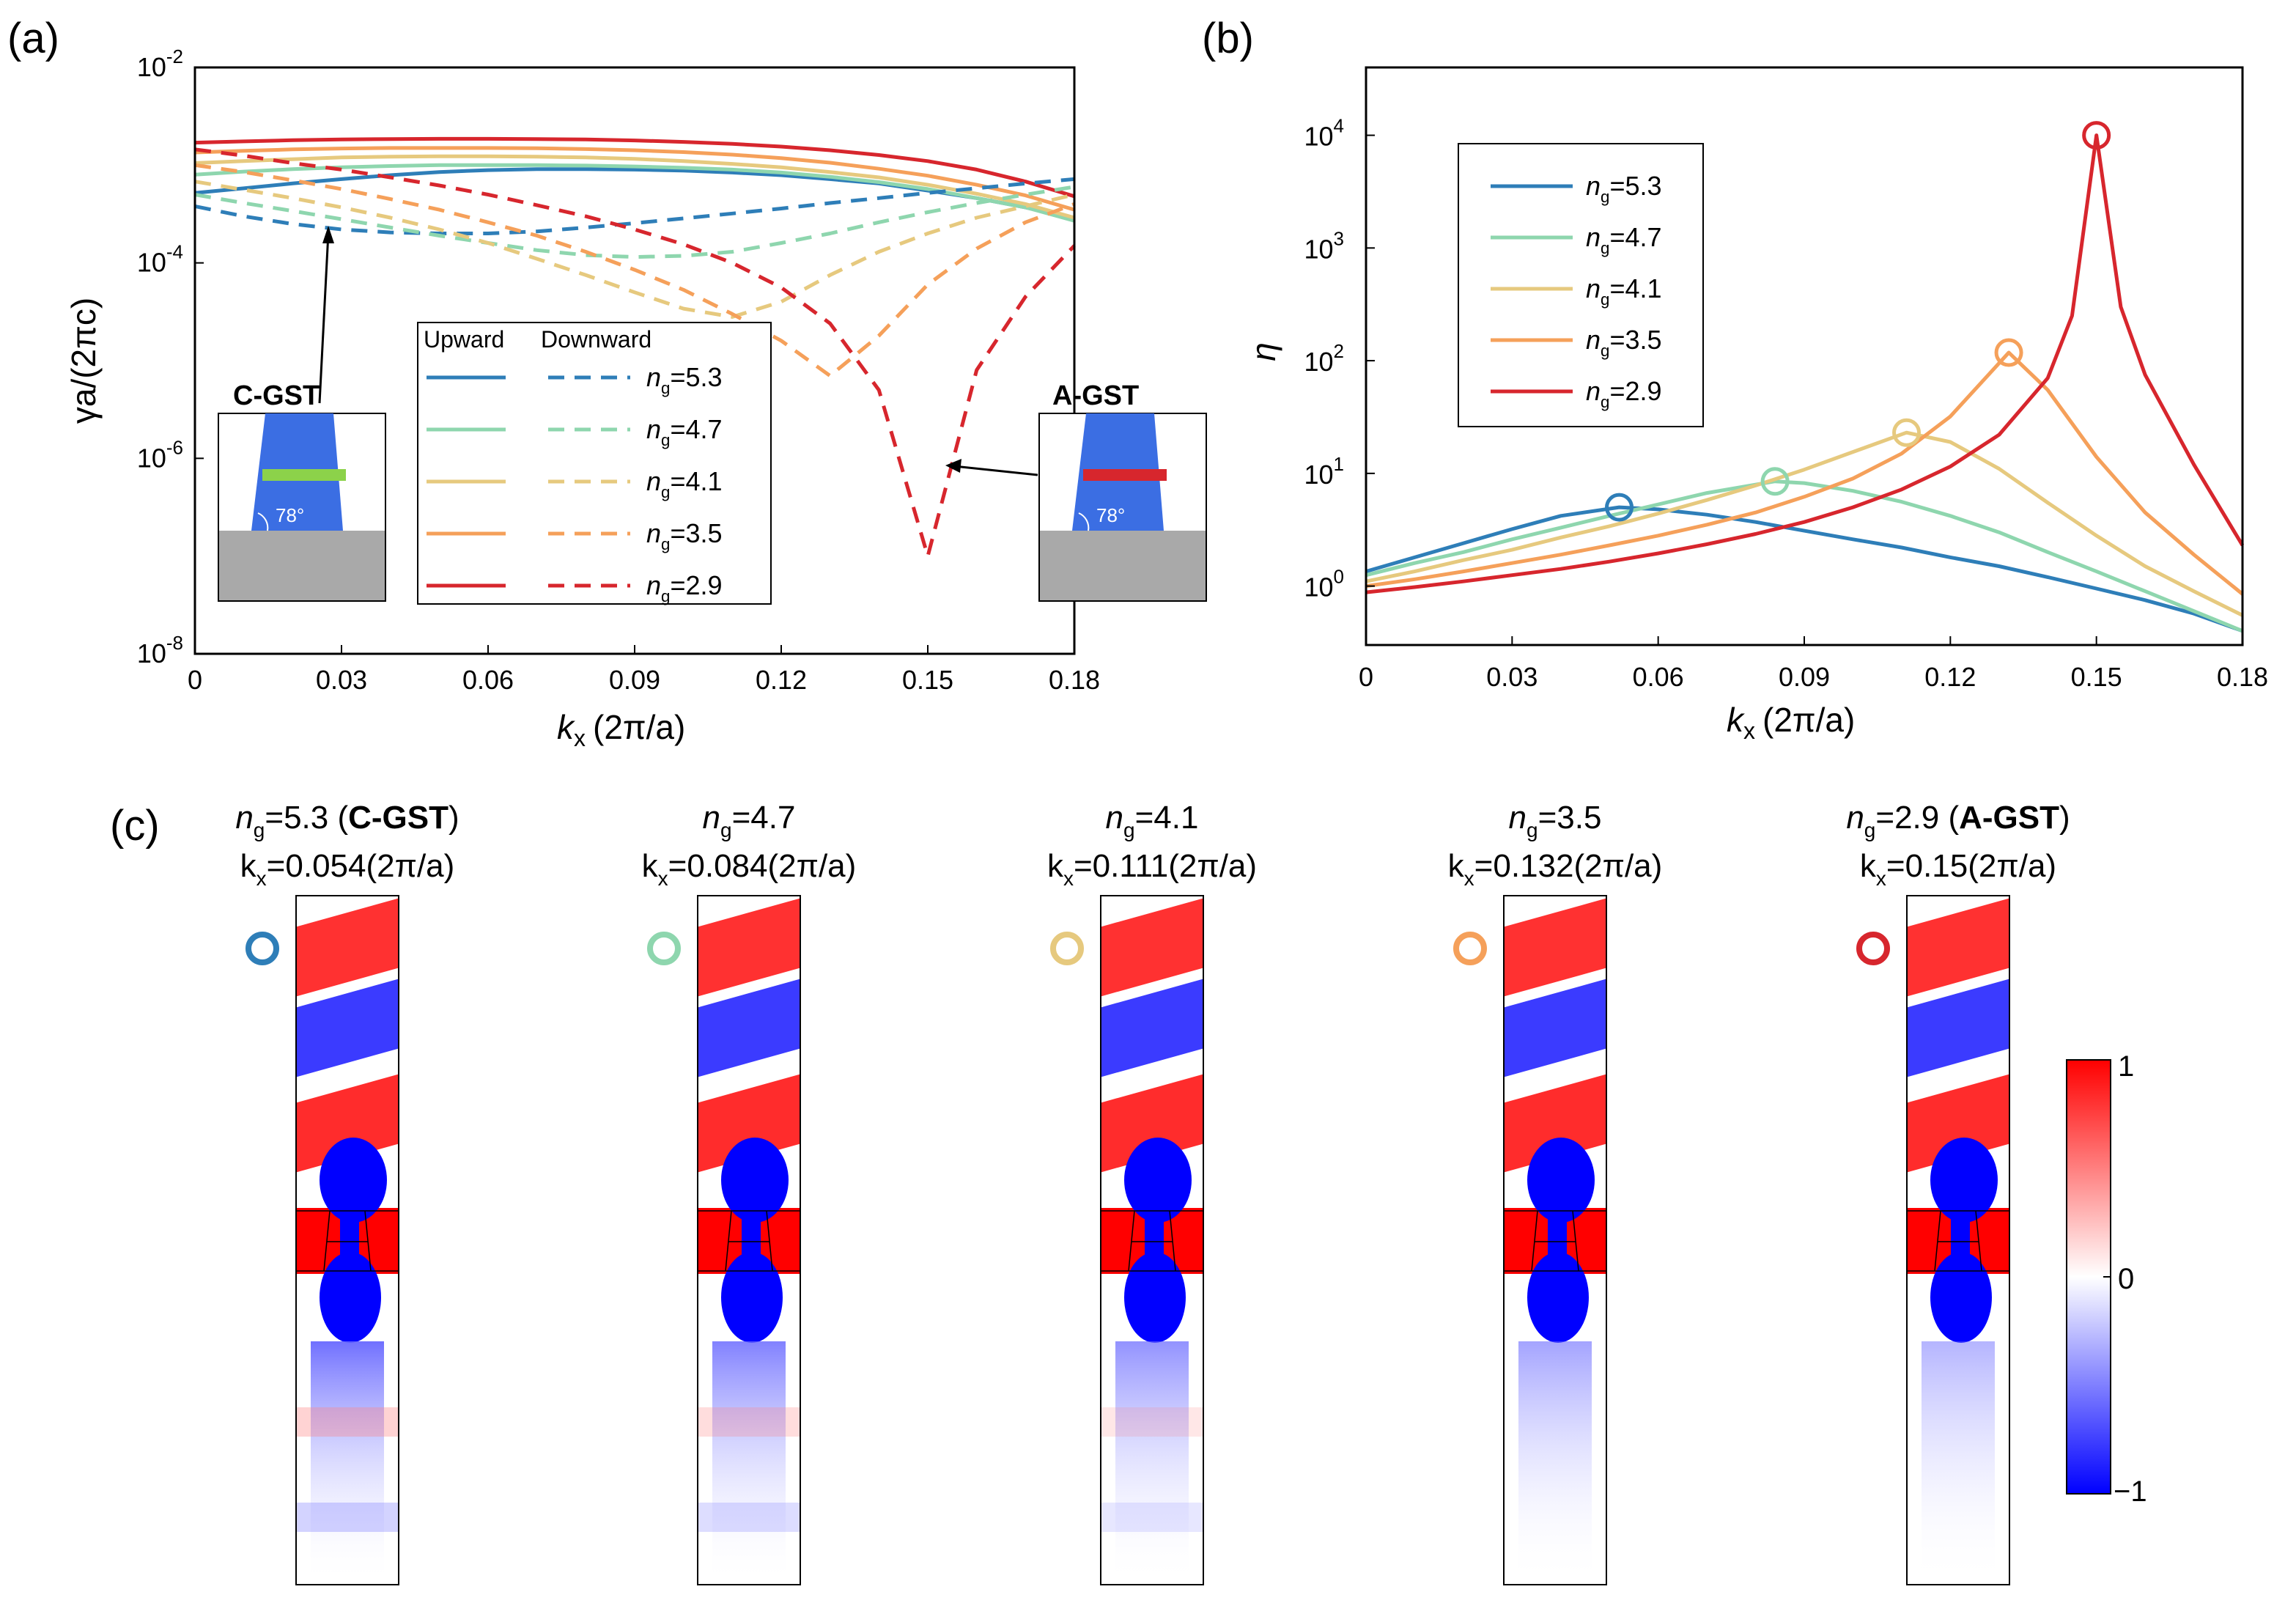 The image size is (2296, 1603). What do you see at coordinates (2064, 818) in the screenshot?
I see `field-title-close-4: )` at bounding box center [2064, 818].